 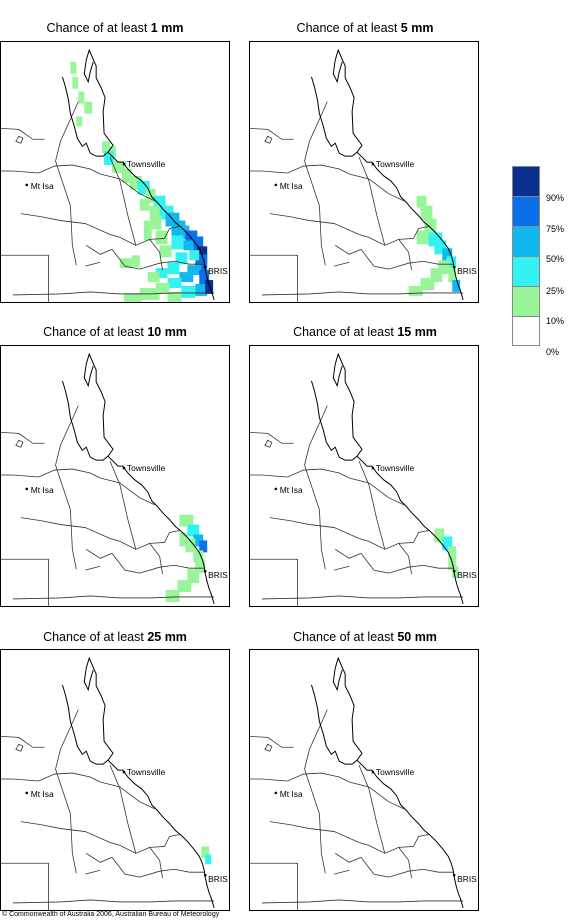 I want to click on panel-title-50mm: Chance of at least 50 mm, so click(x=365, y=637).